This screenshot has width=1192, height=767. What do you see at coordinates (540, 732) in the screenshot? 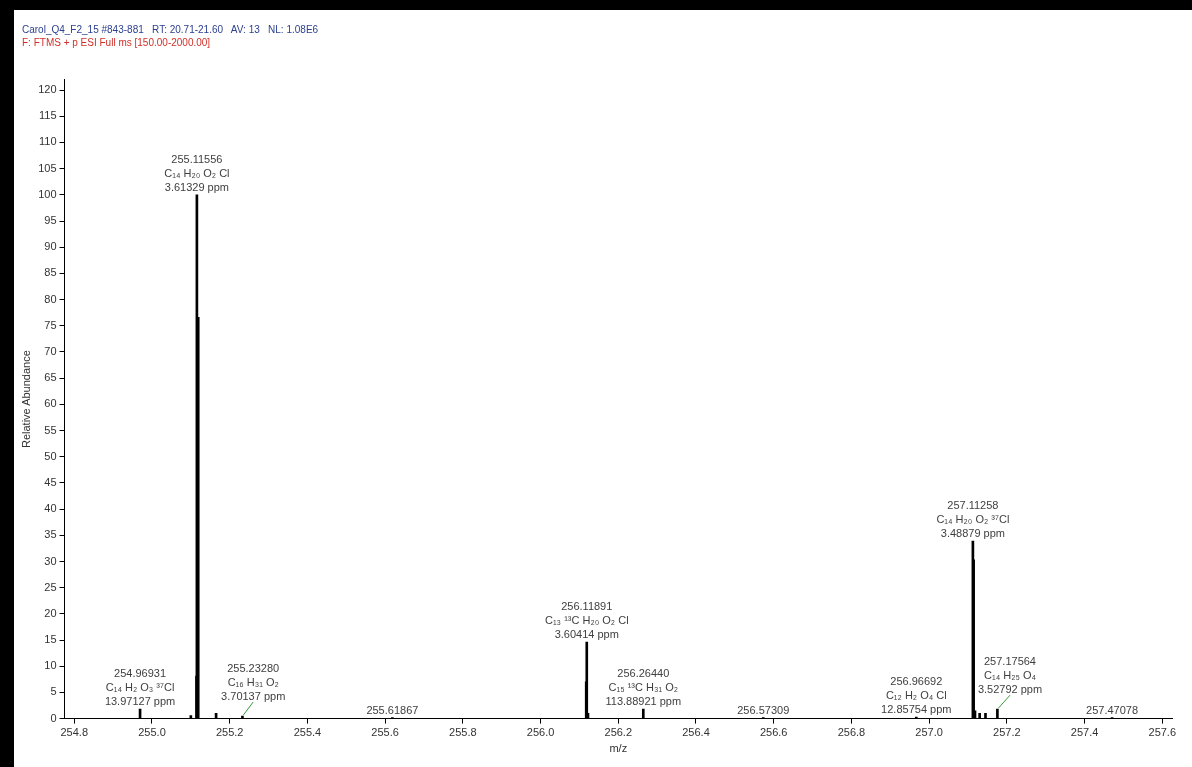
I see `x-tick-label: 256.0` at bounding box center [540, 732].